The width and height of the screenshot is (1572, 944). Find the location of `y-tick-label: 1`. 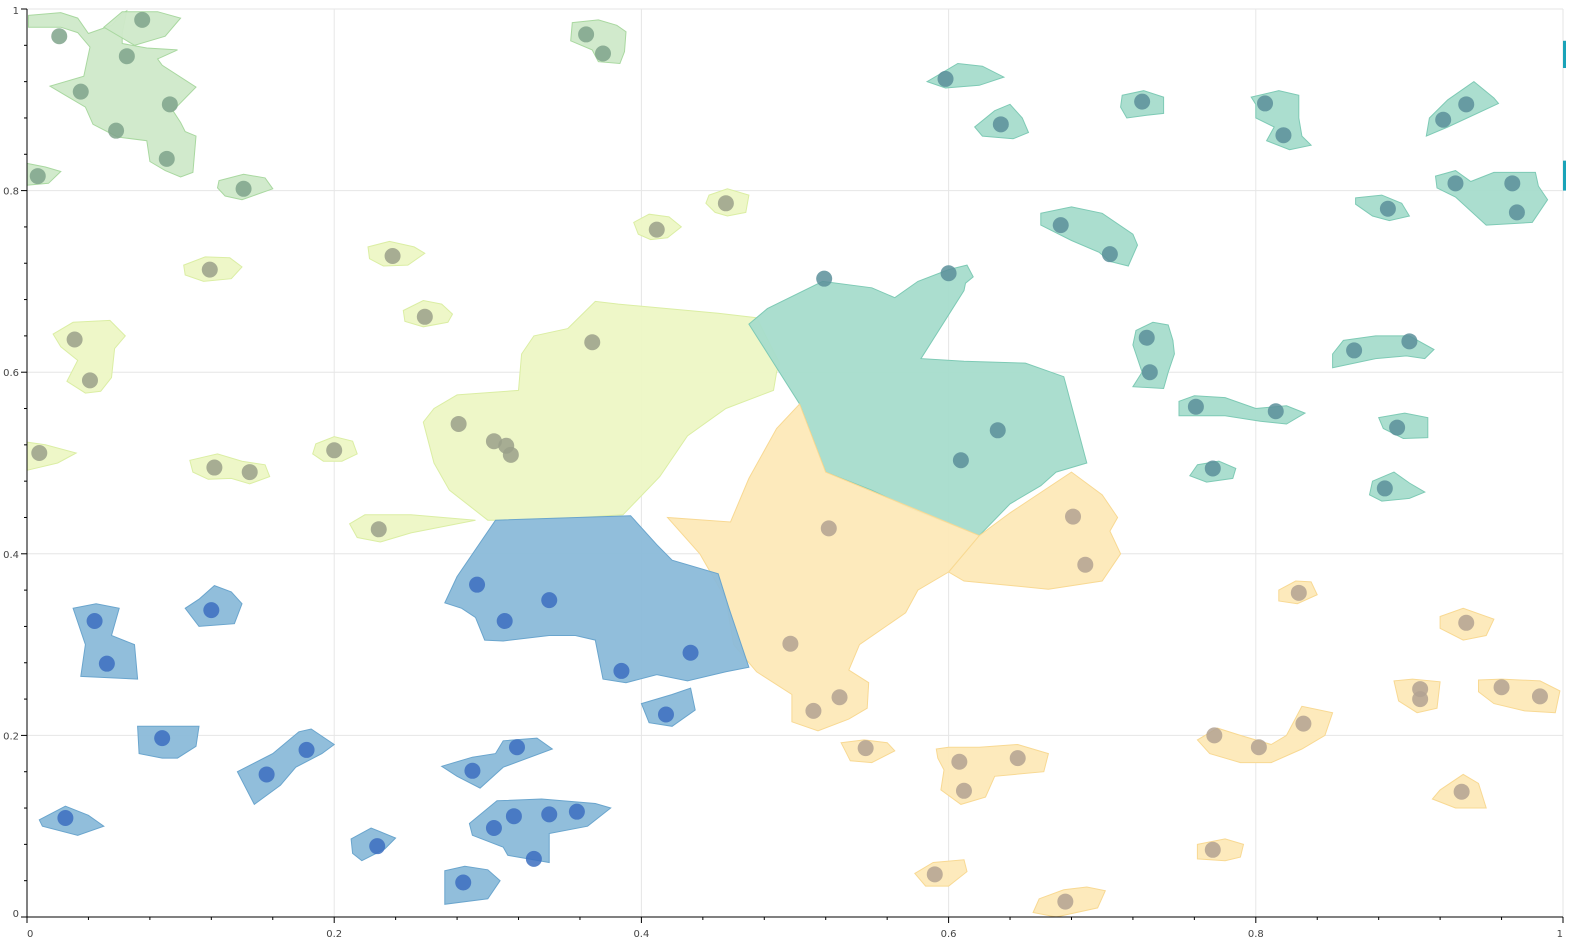

y-tick-label: 1 is located at coordinates (16, 11).